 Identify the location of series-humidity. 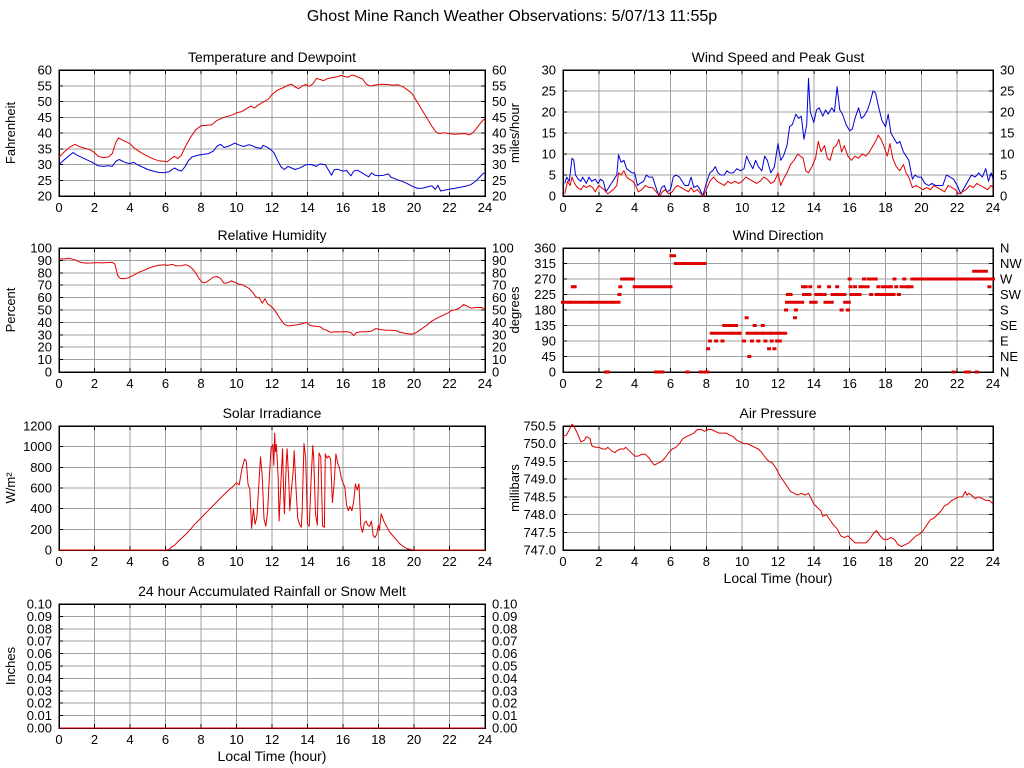
(272, 297).